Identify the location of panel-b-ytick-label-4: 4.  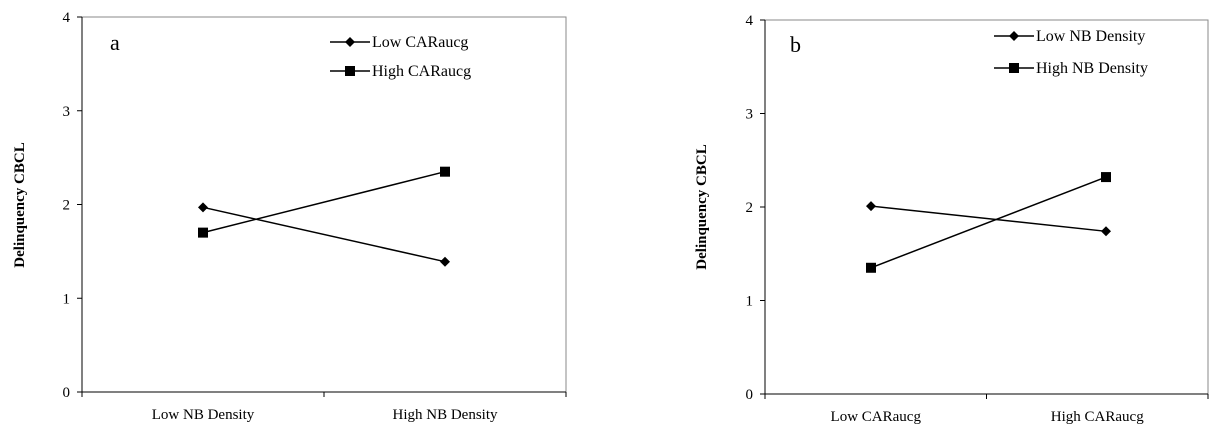
(750, 21).